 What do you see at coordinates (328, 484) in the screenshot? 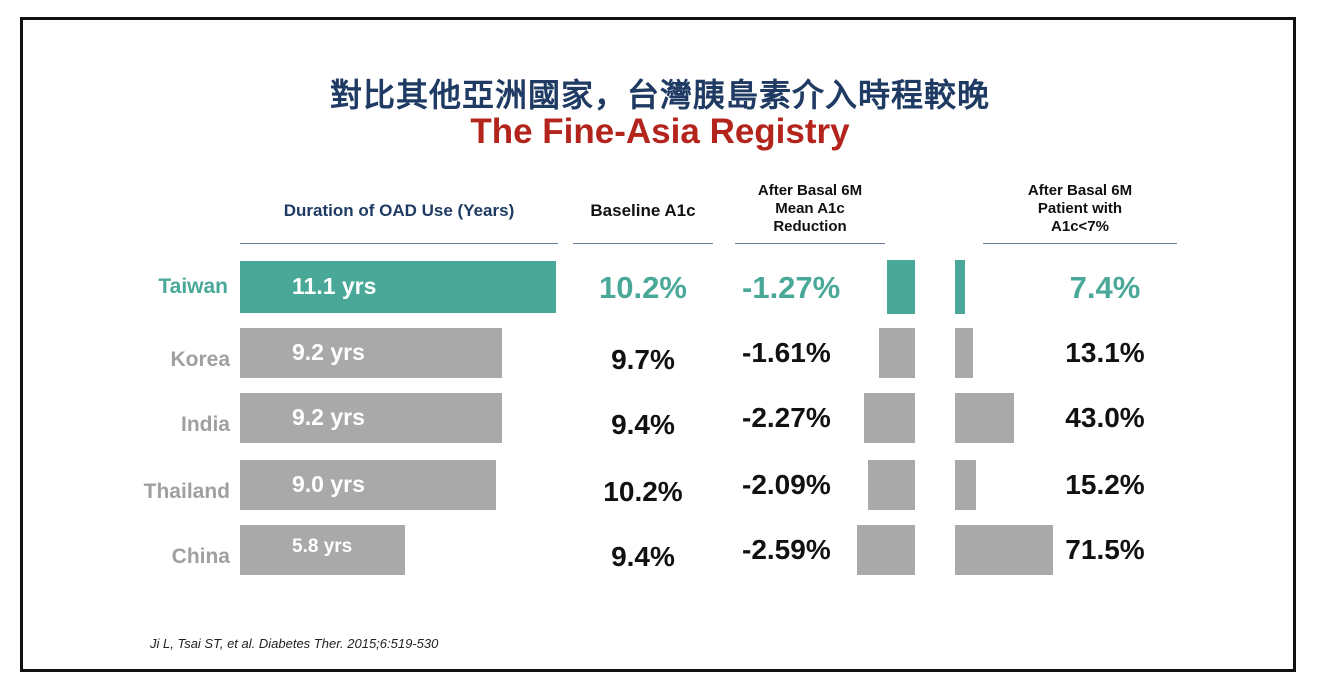
I see `duration-bar-label: 9.0 yrs` at bounding box center [328, 484].